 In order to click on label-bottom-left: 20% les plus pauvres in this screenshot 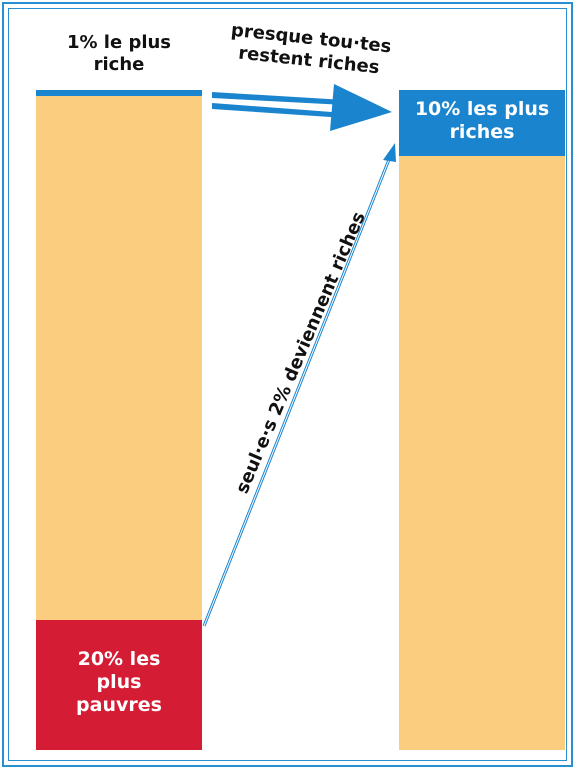, I will do `click(119, 682)`.